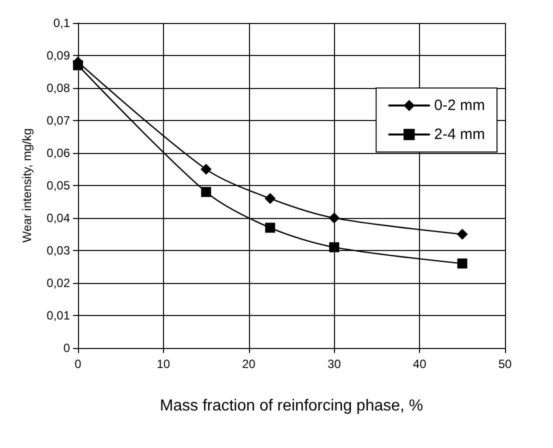 The image size is (553, 448). Describe the element at coordinates (335, 364) in the screenshot. I see `x-tick-label: 30` at that location.